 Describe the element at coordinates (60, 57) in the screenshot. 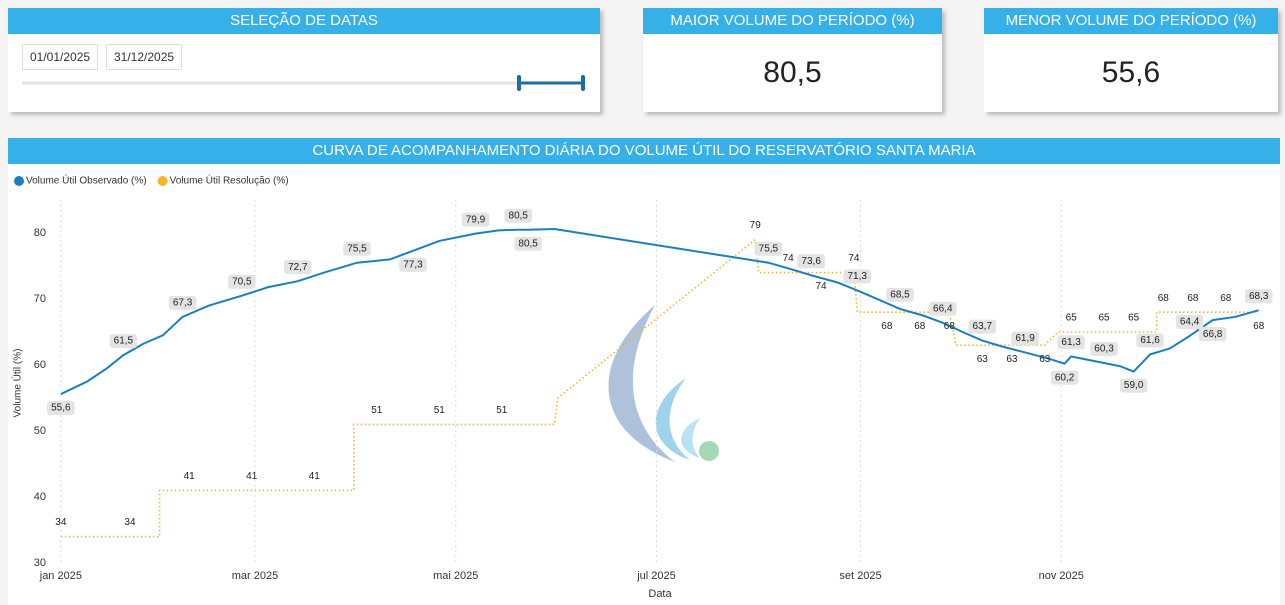

I see `date-input: 01/01/2025` at that location.